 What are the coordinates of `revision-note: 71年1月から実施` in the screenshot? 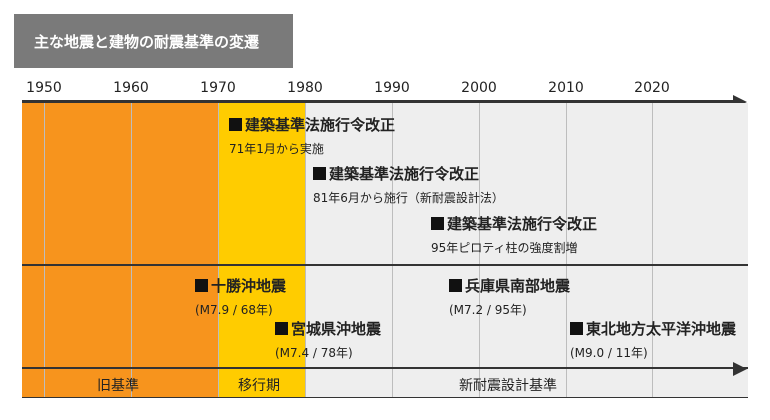 It's located at (276, 149).